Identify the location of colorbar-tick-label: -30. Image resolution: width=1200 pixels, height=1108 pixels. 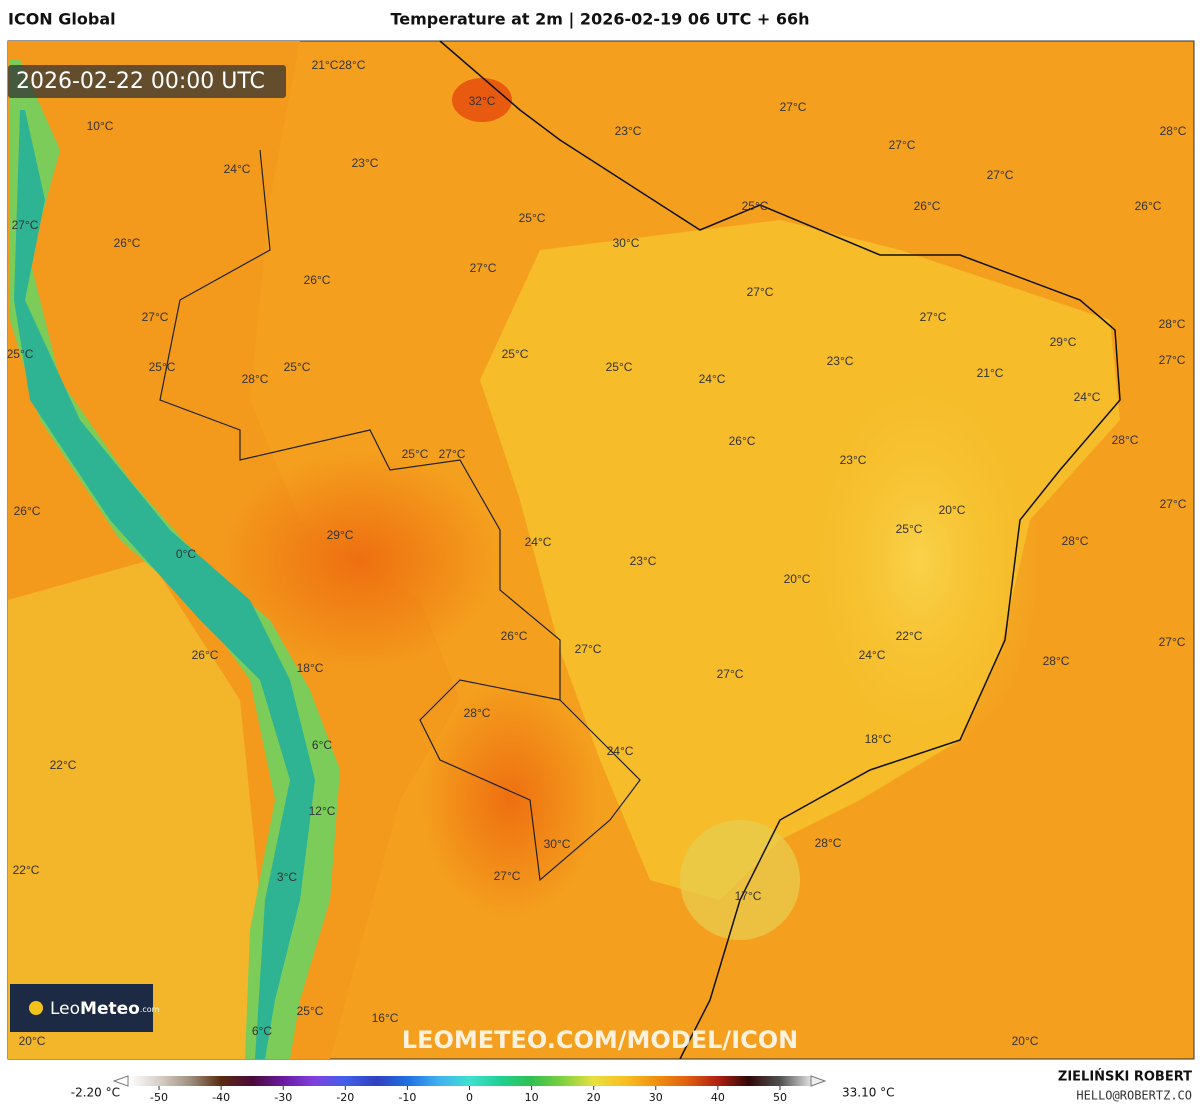
(283, 1097).